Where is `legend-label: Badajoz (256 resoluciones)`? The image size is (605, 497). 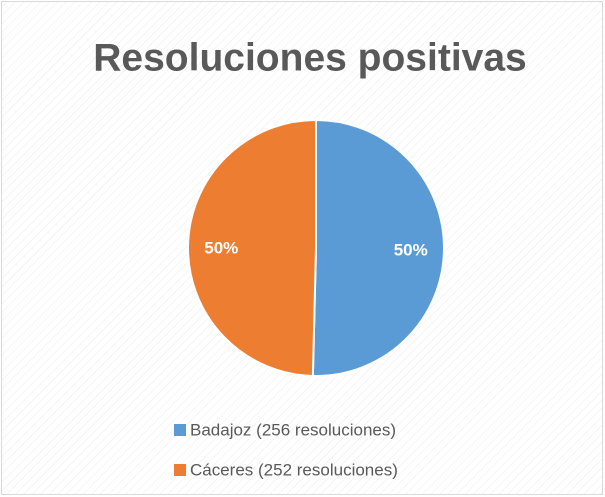
legend-label: Badajoz (256 resoluciones) is located at coordinates (293, 429).